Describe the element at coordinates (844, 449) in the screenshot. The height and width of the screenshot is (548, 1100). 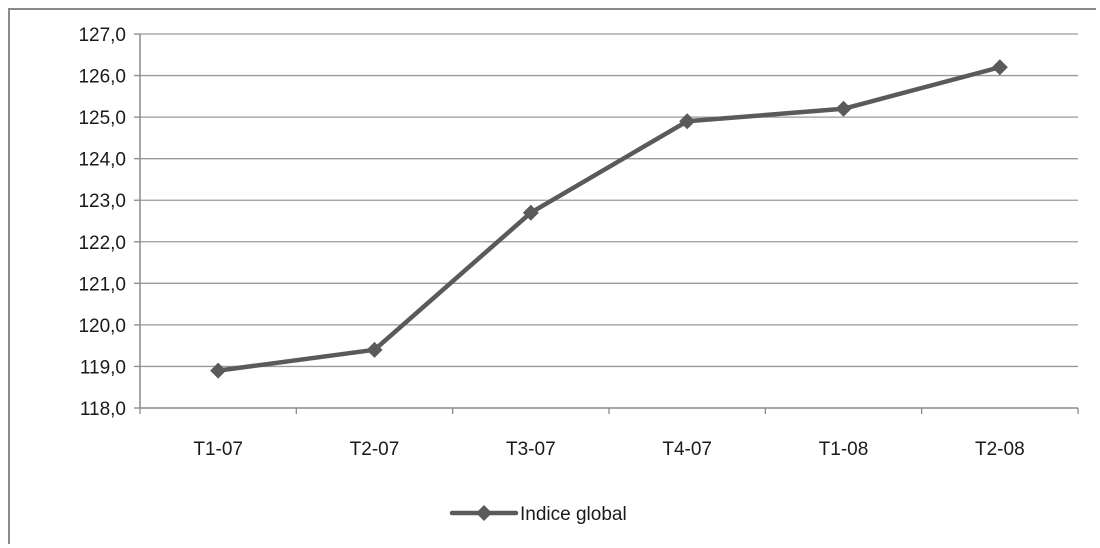
I see `x-tick-label: T1-08` at that location.